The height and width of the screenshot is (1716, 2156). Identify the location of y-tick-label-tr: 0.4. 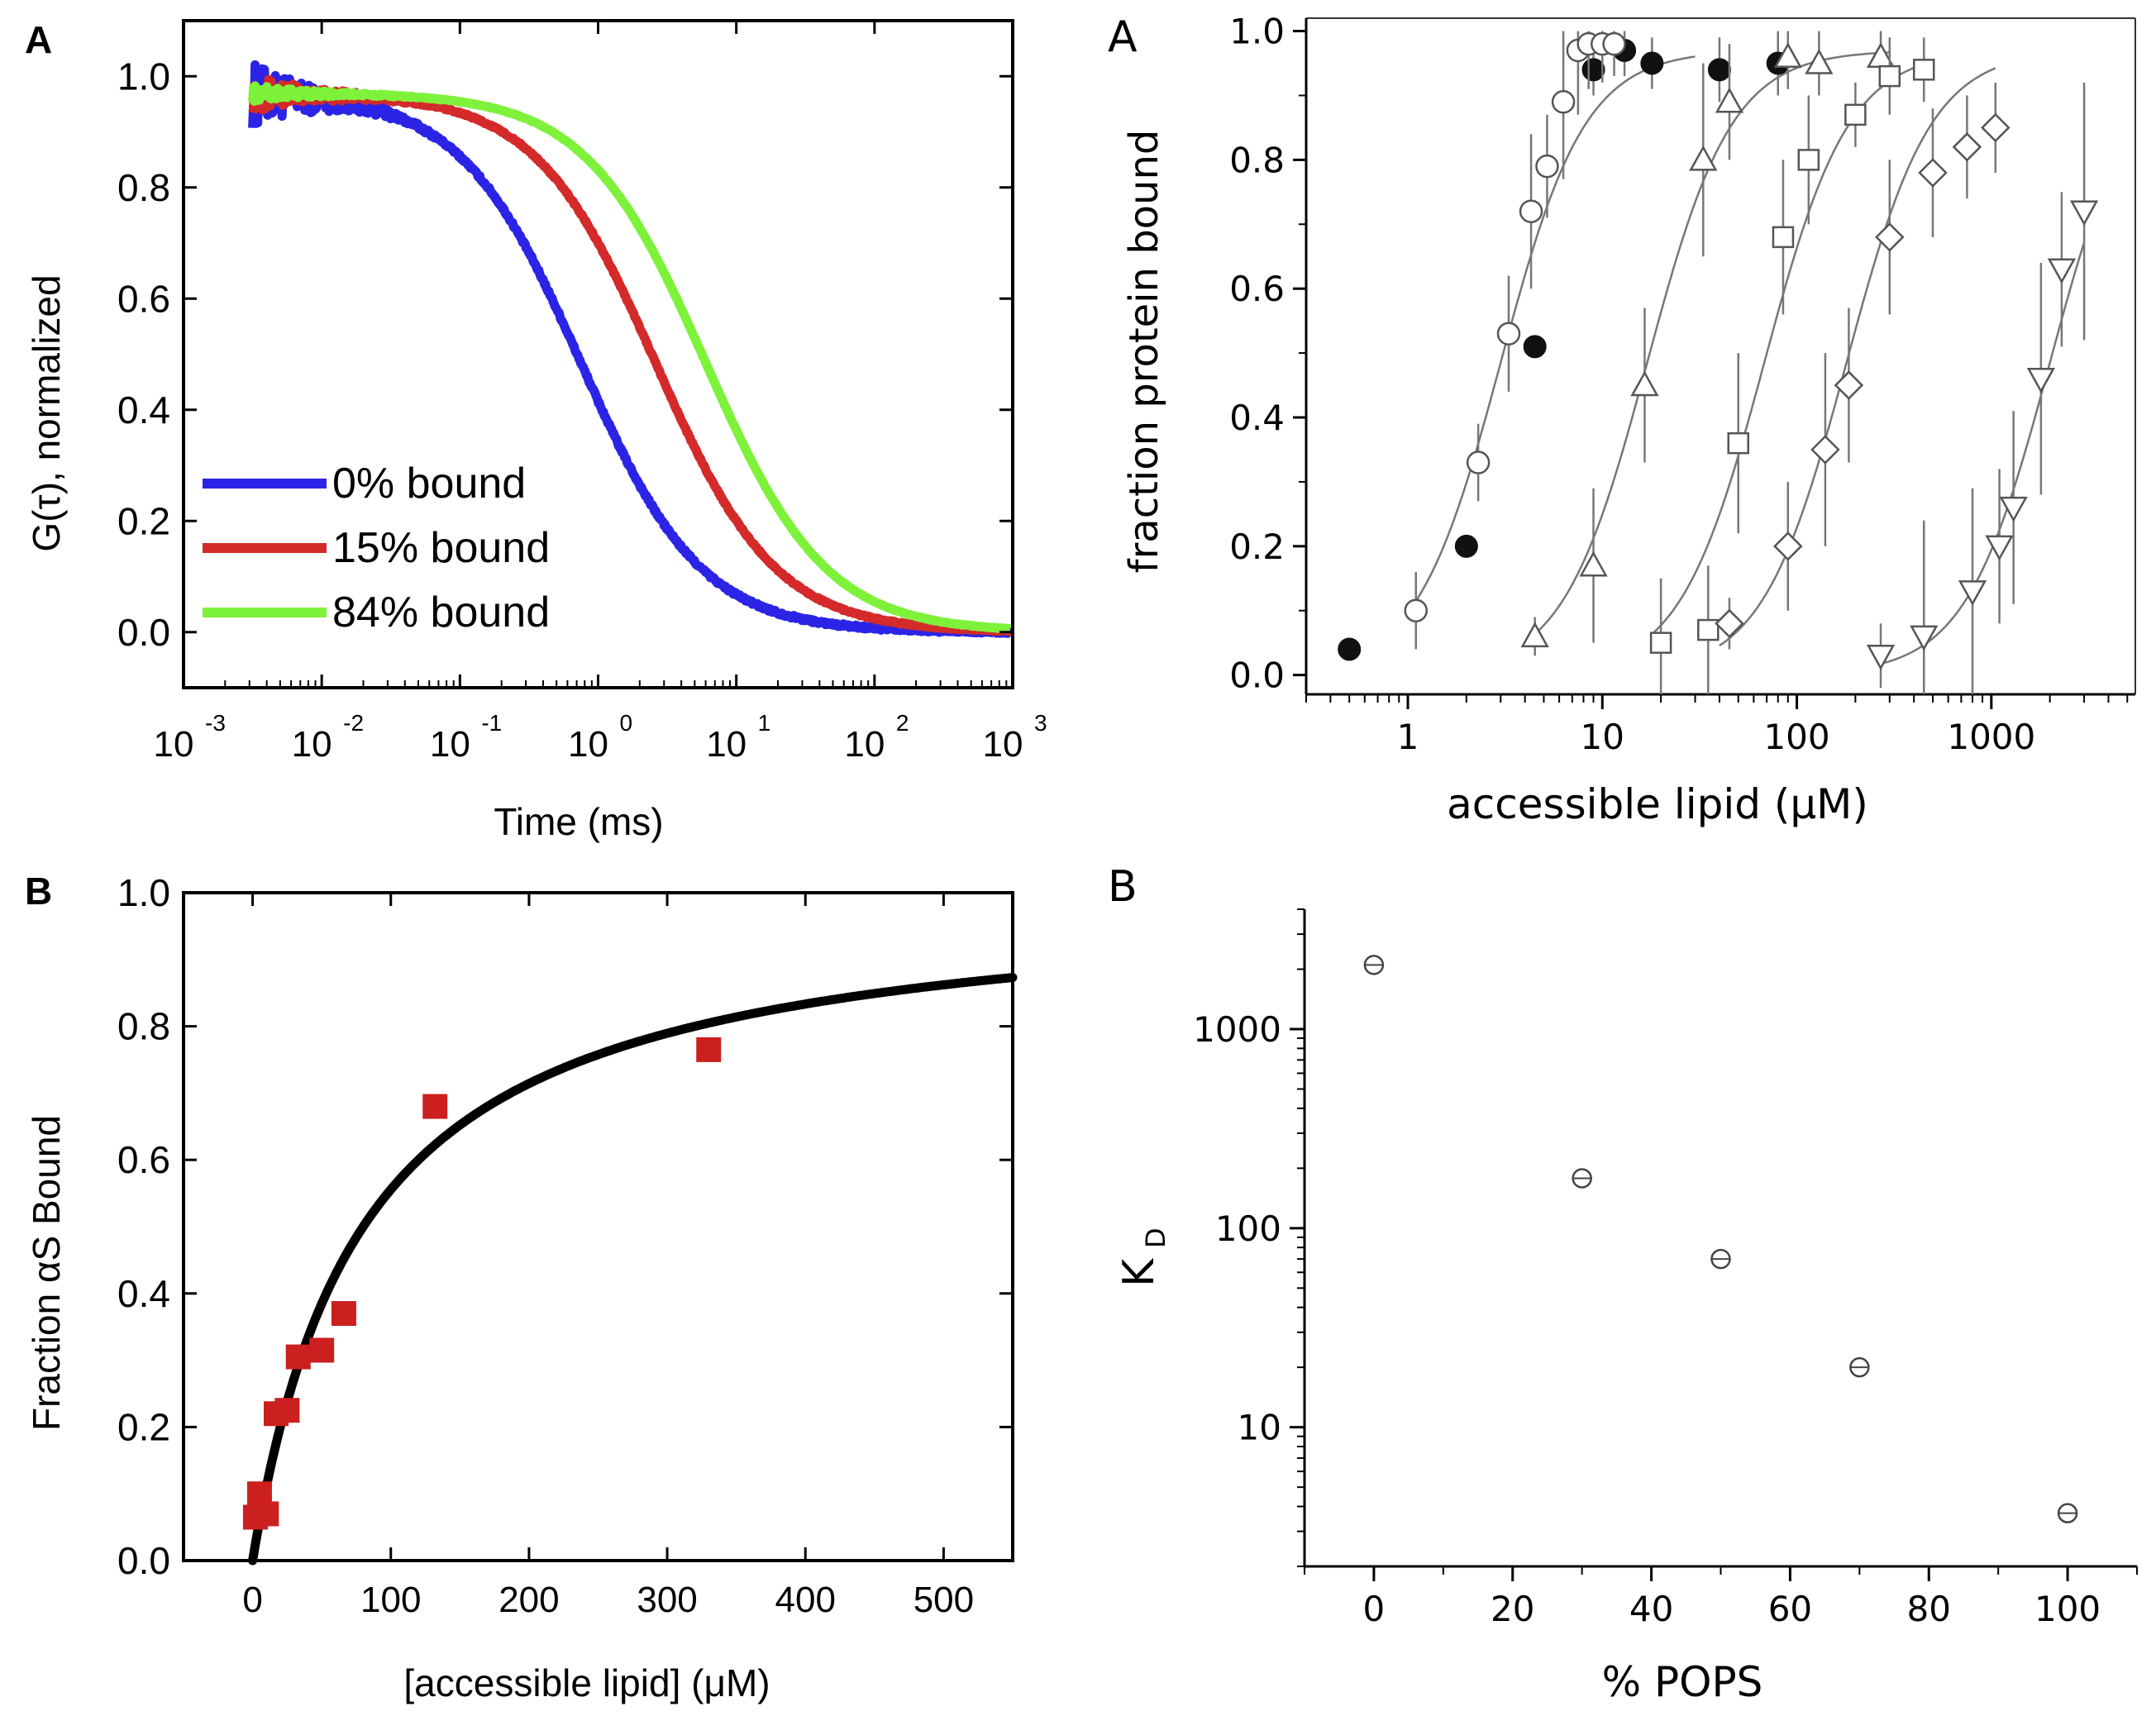
(1257, 418).